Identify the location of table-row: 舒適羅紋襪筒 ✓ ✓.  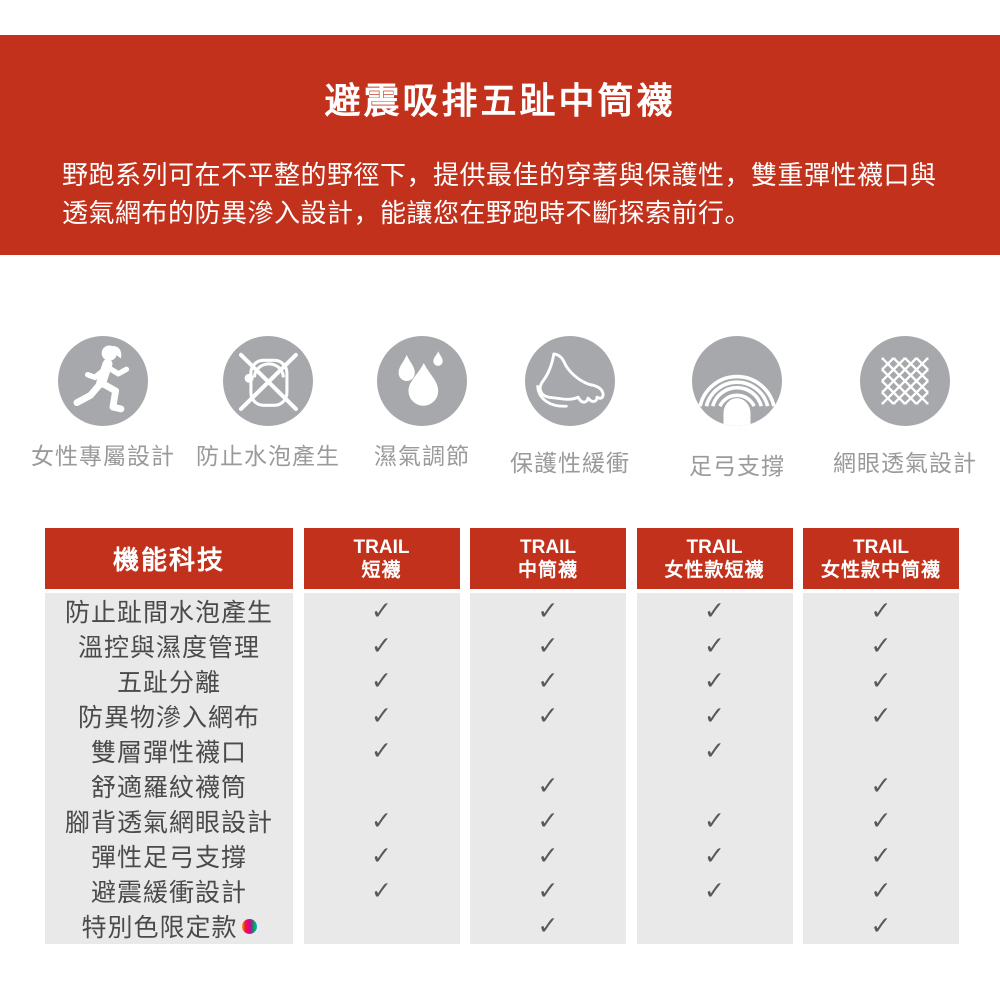
(502, 786).